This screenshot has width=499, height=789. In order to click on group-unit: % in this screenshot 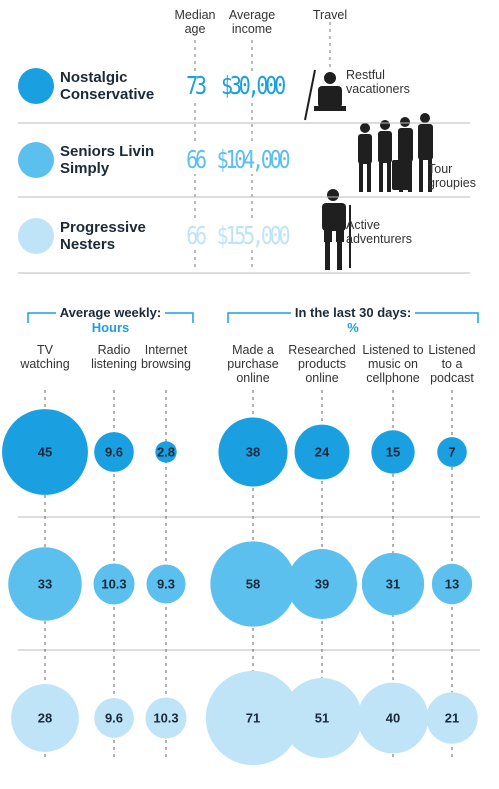, I will do `click(353, 327)`.